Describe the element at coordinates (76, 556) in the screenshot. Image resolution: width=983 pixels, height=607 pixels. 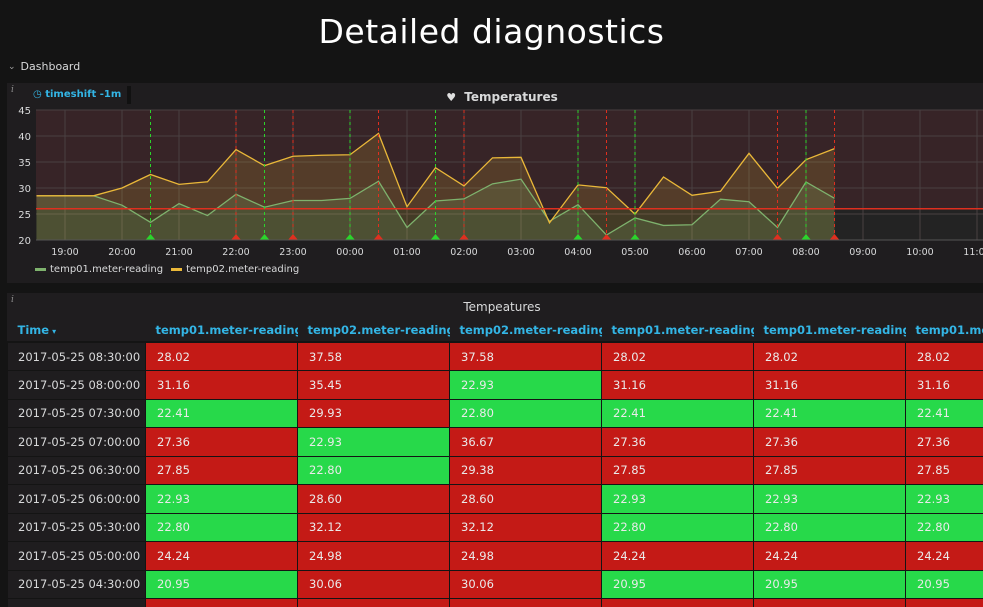
I see `cell-time: 2017-05-25 05:00:00` at that location.